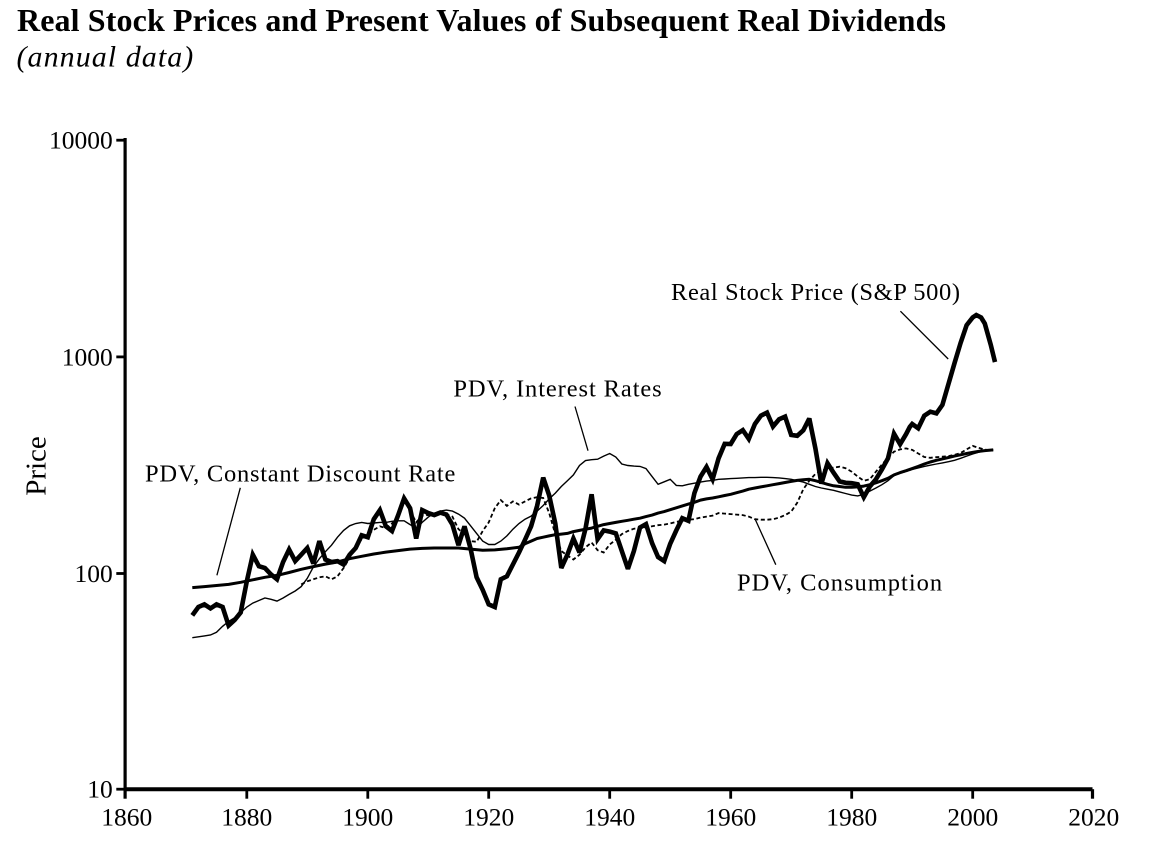 The width and height of the screenshot is (1152, 845). Describe the element at coordinates (106, 57) in the screenshot. I see `svg-text: (annual data)` at that location.